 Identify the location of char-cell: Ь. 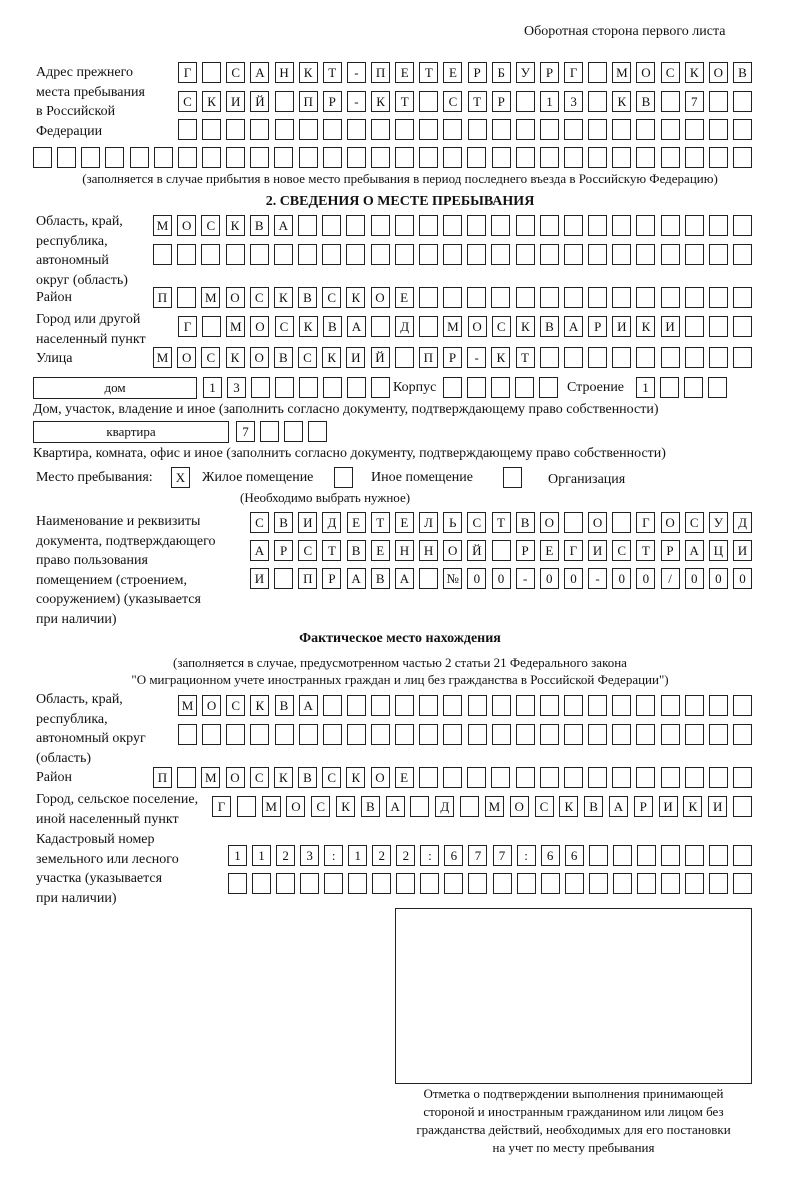
(453, 522).